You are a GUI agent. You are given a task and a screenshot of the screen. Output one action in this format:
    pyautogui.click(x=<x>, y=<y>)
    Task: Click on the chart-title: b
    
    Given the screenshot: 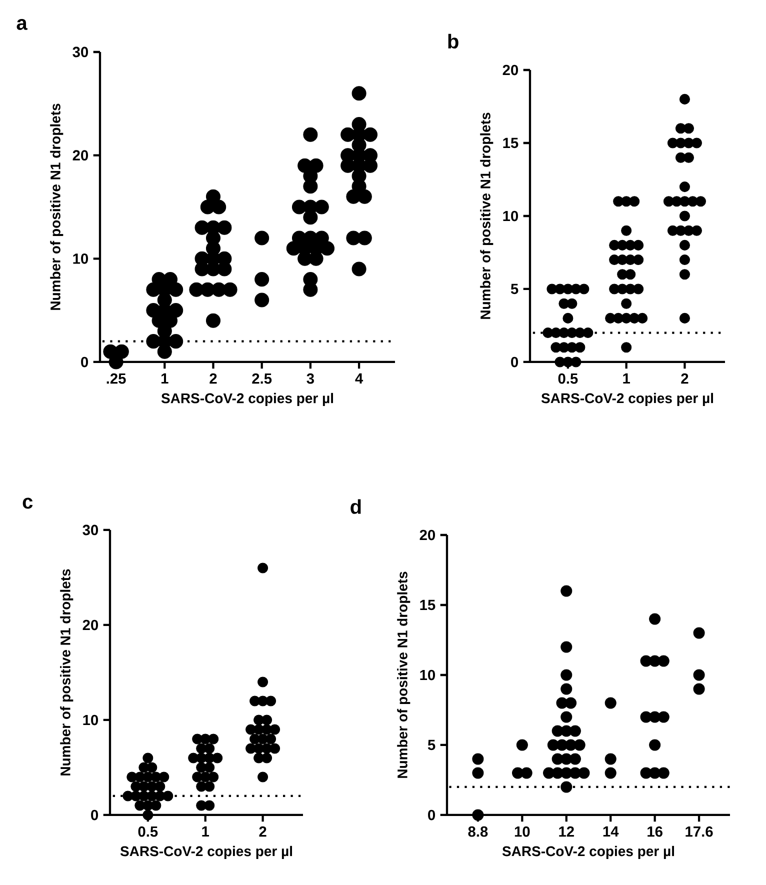 What is the action you would take?
    pyautogui.click(x=453, y=41)
    